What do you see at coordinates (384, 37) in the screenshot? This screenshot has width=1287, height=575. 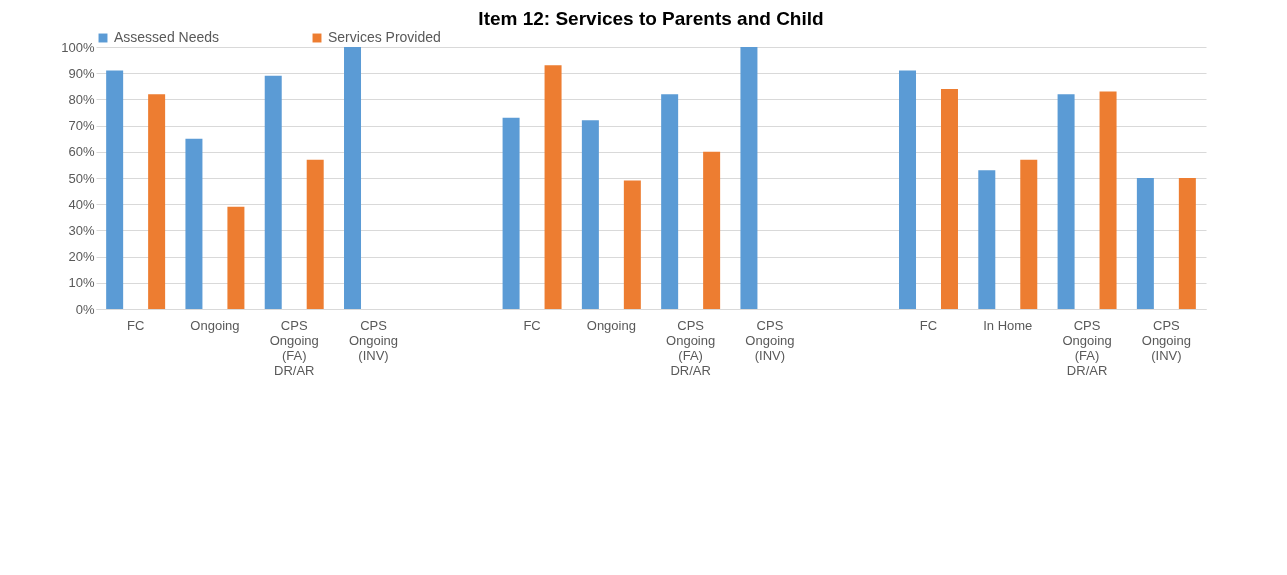 I see `legend-label: Services Provided` at bounding box center [384, 37].